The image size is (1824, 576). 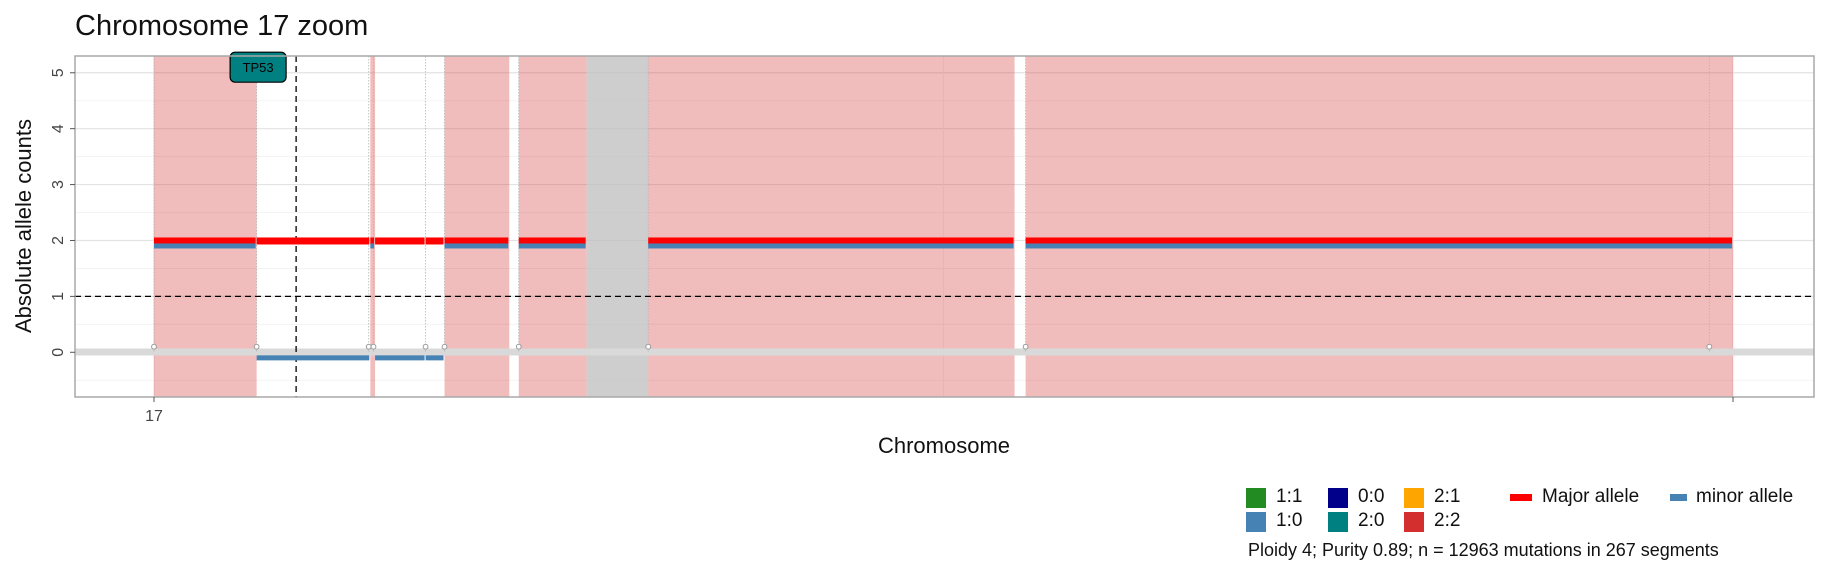 What do you see at coordinates (221, 26) in the screenshot?
I see `chart-title: Chromosome 17 zoom` at bounding box center [221, 26].